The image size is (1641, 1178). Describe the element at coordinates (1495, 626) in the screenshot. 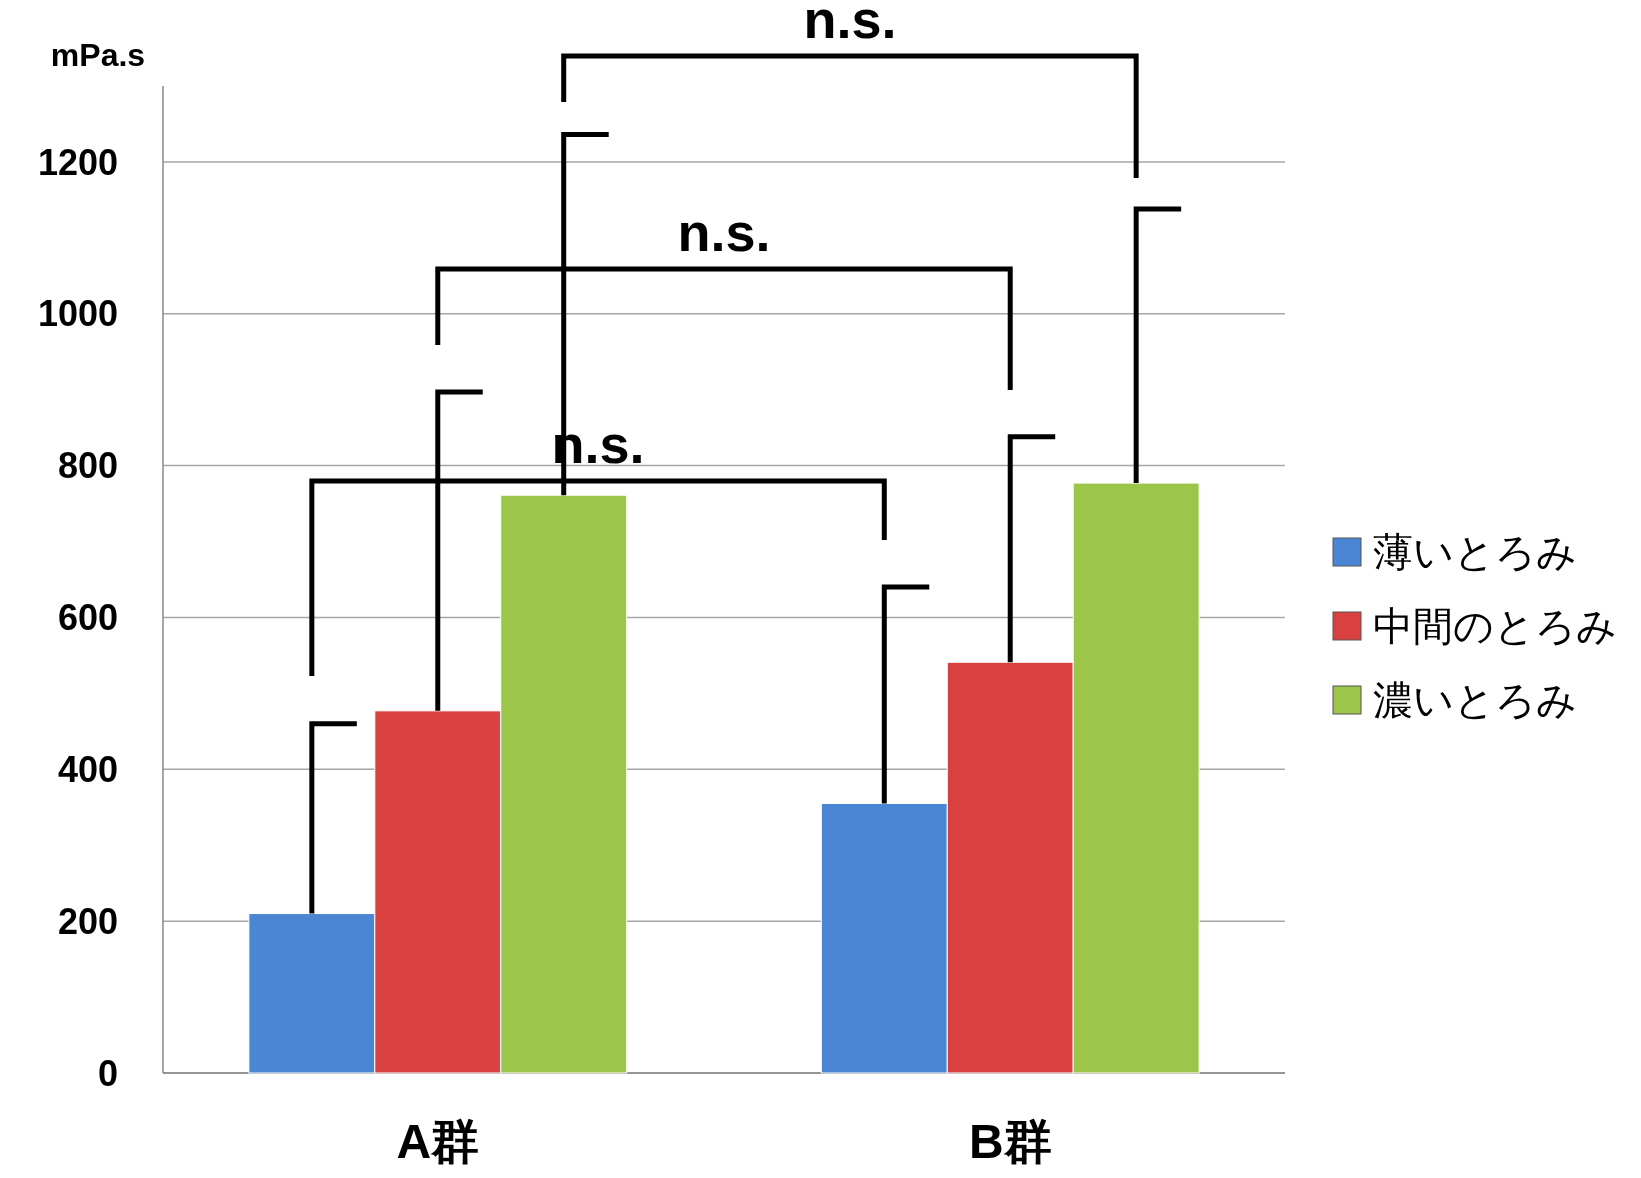

I see `legend-label: 中間のとろみ` at that location.